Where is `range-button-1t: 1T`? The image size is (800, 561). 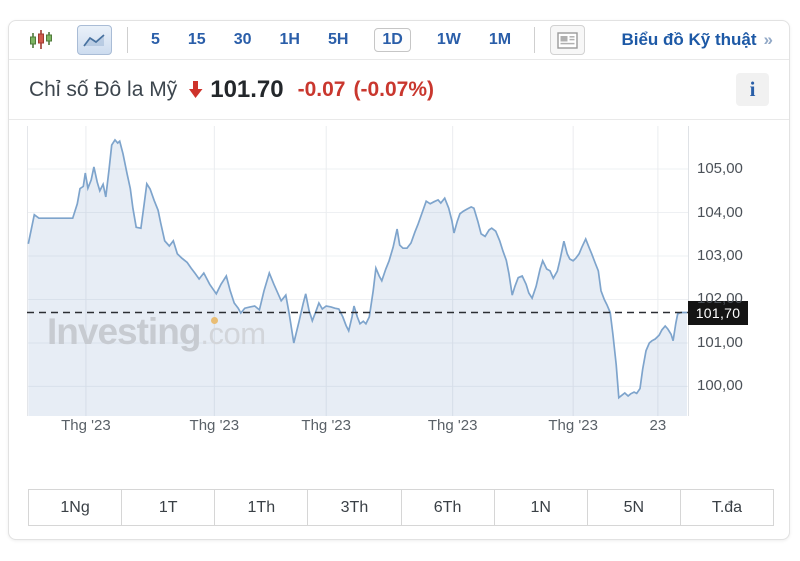
range-button-1t: 1T is located at coordinates (167, 507).